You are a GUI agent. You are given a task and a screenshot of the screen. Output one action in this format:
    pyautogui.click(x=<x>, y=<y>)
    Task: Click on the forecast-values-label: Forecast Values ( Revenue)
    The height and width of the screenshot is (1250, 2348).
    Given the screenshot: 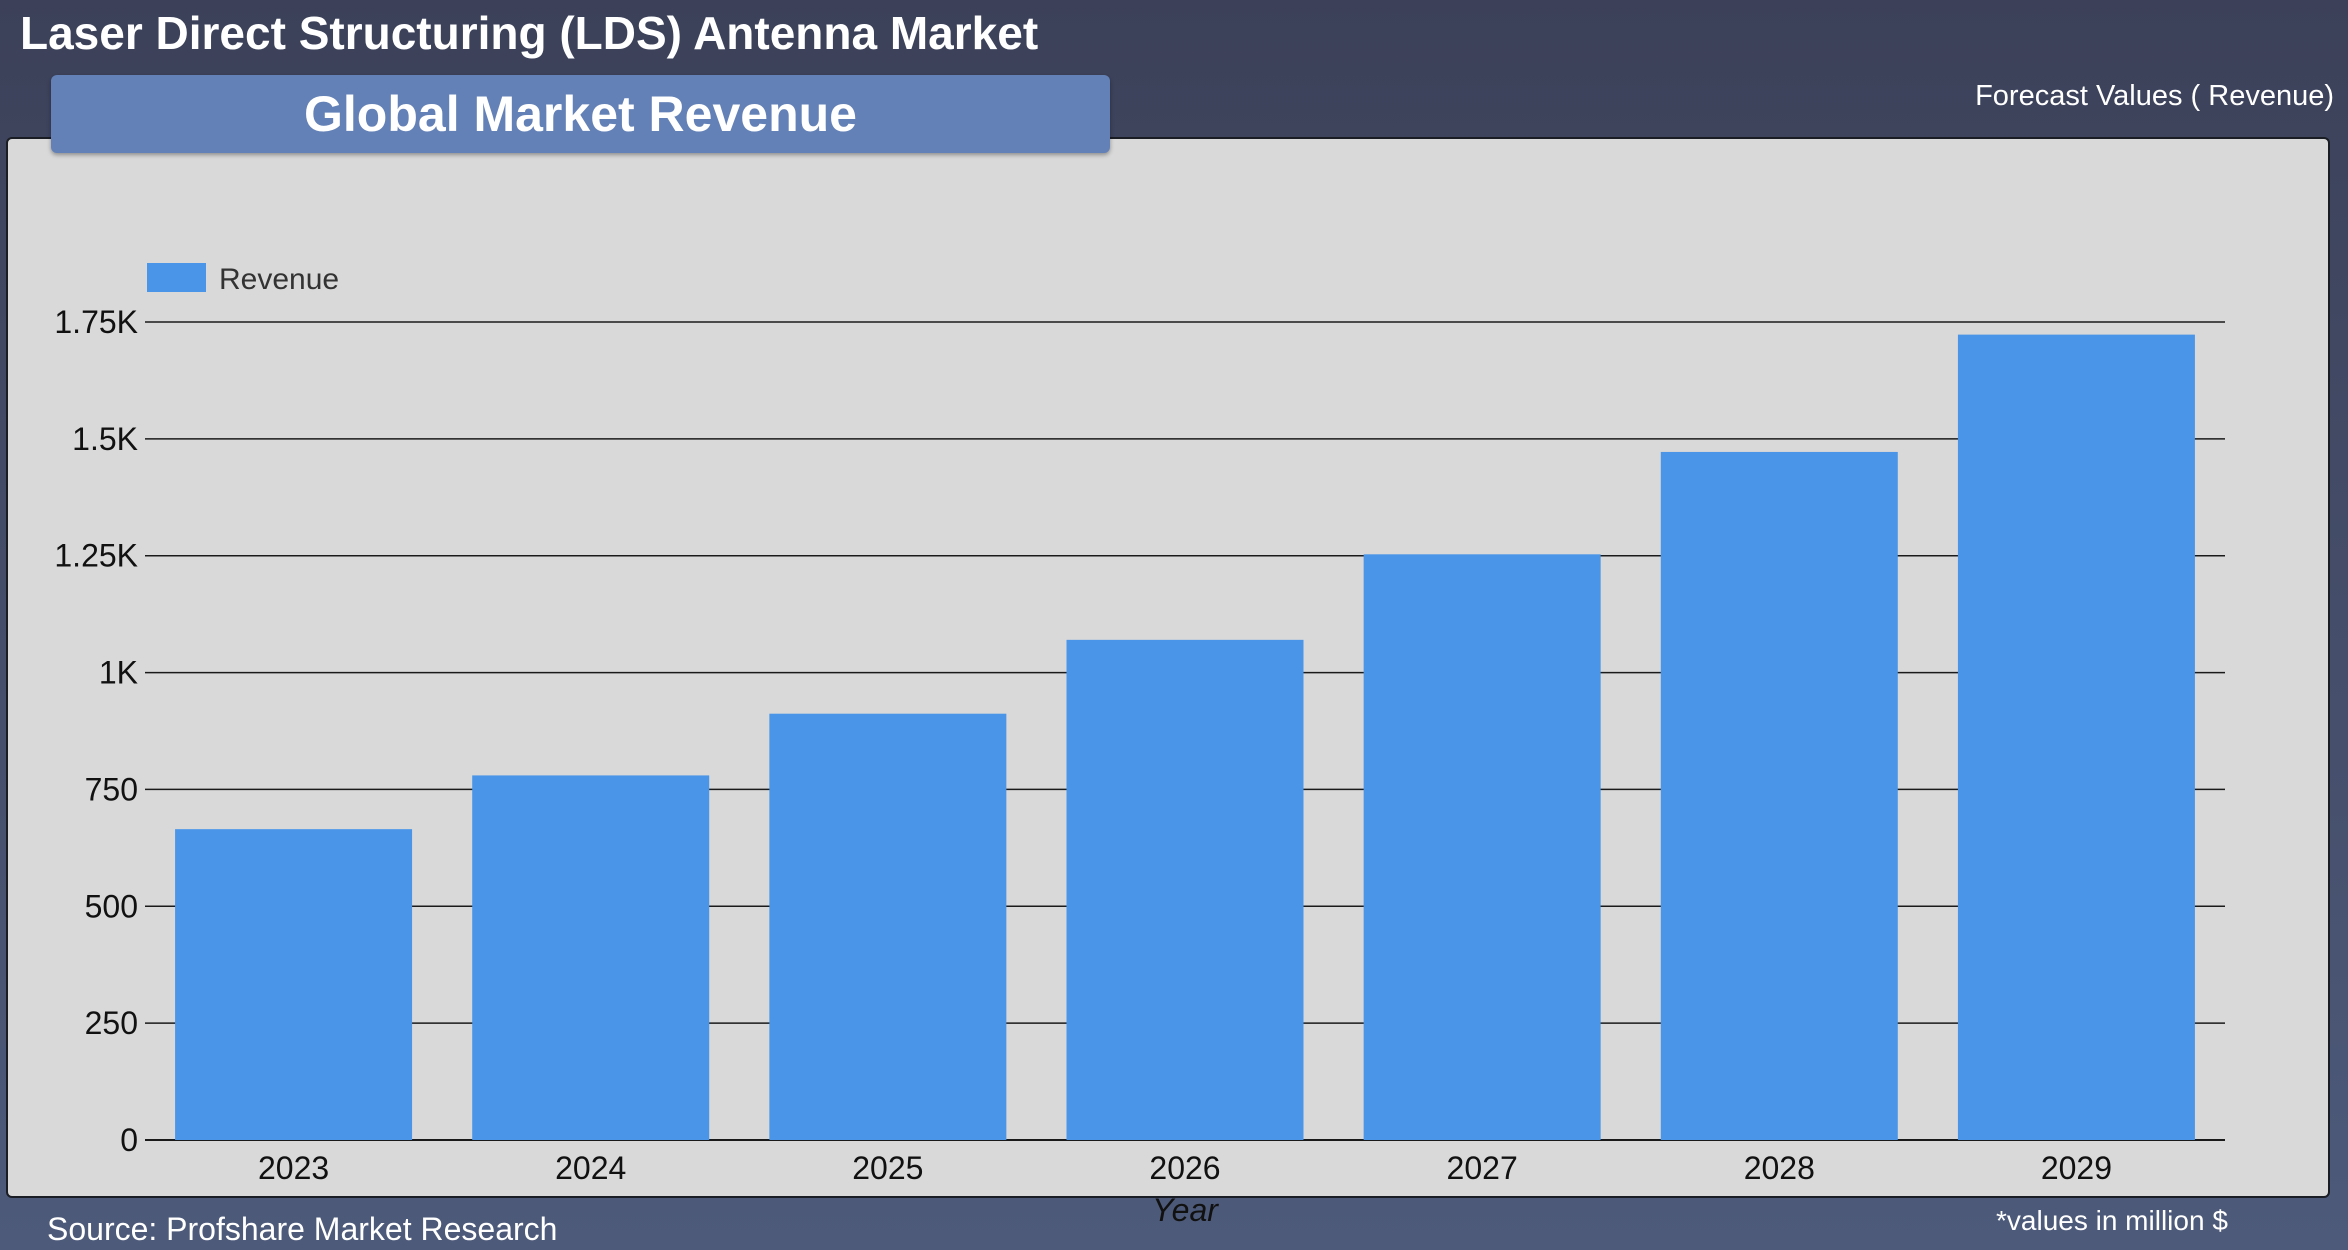 What is the action you would take?
    pyautogui.click(x=2154, y=96)
    